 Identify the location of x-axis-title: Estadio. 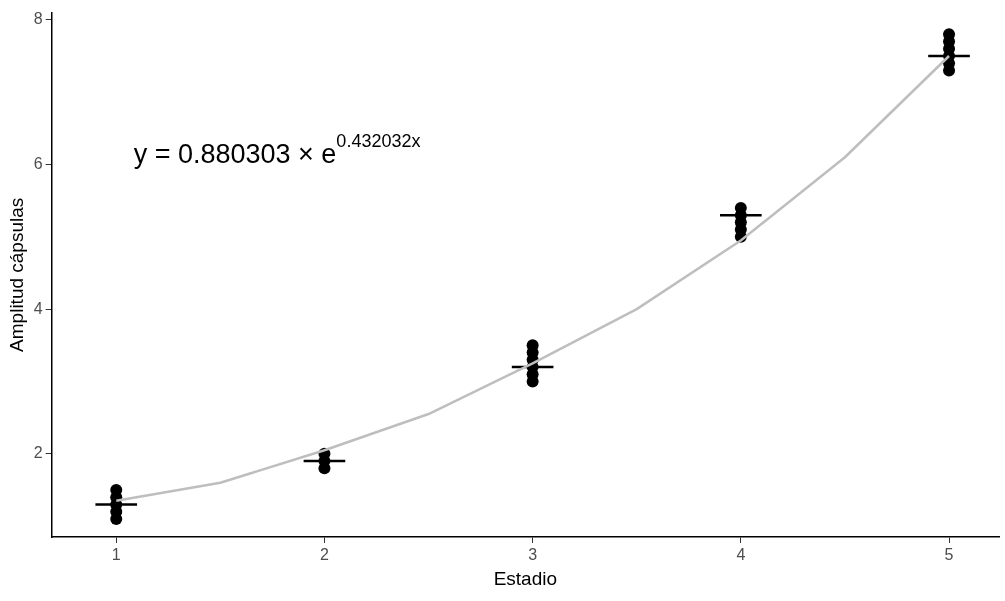
(525, 578).